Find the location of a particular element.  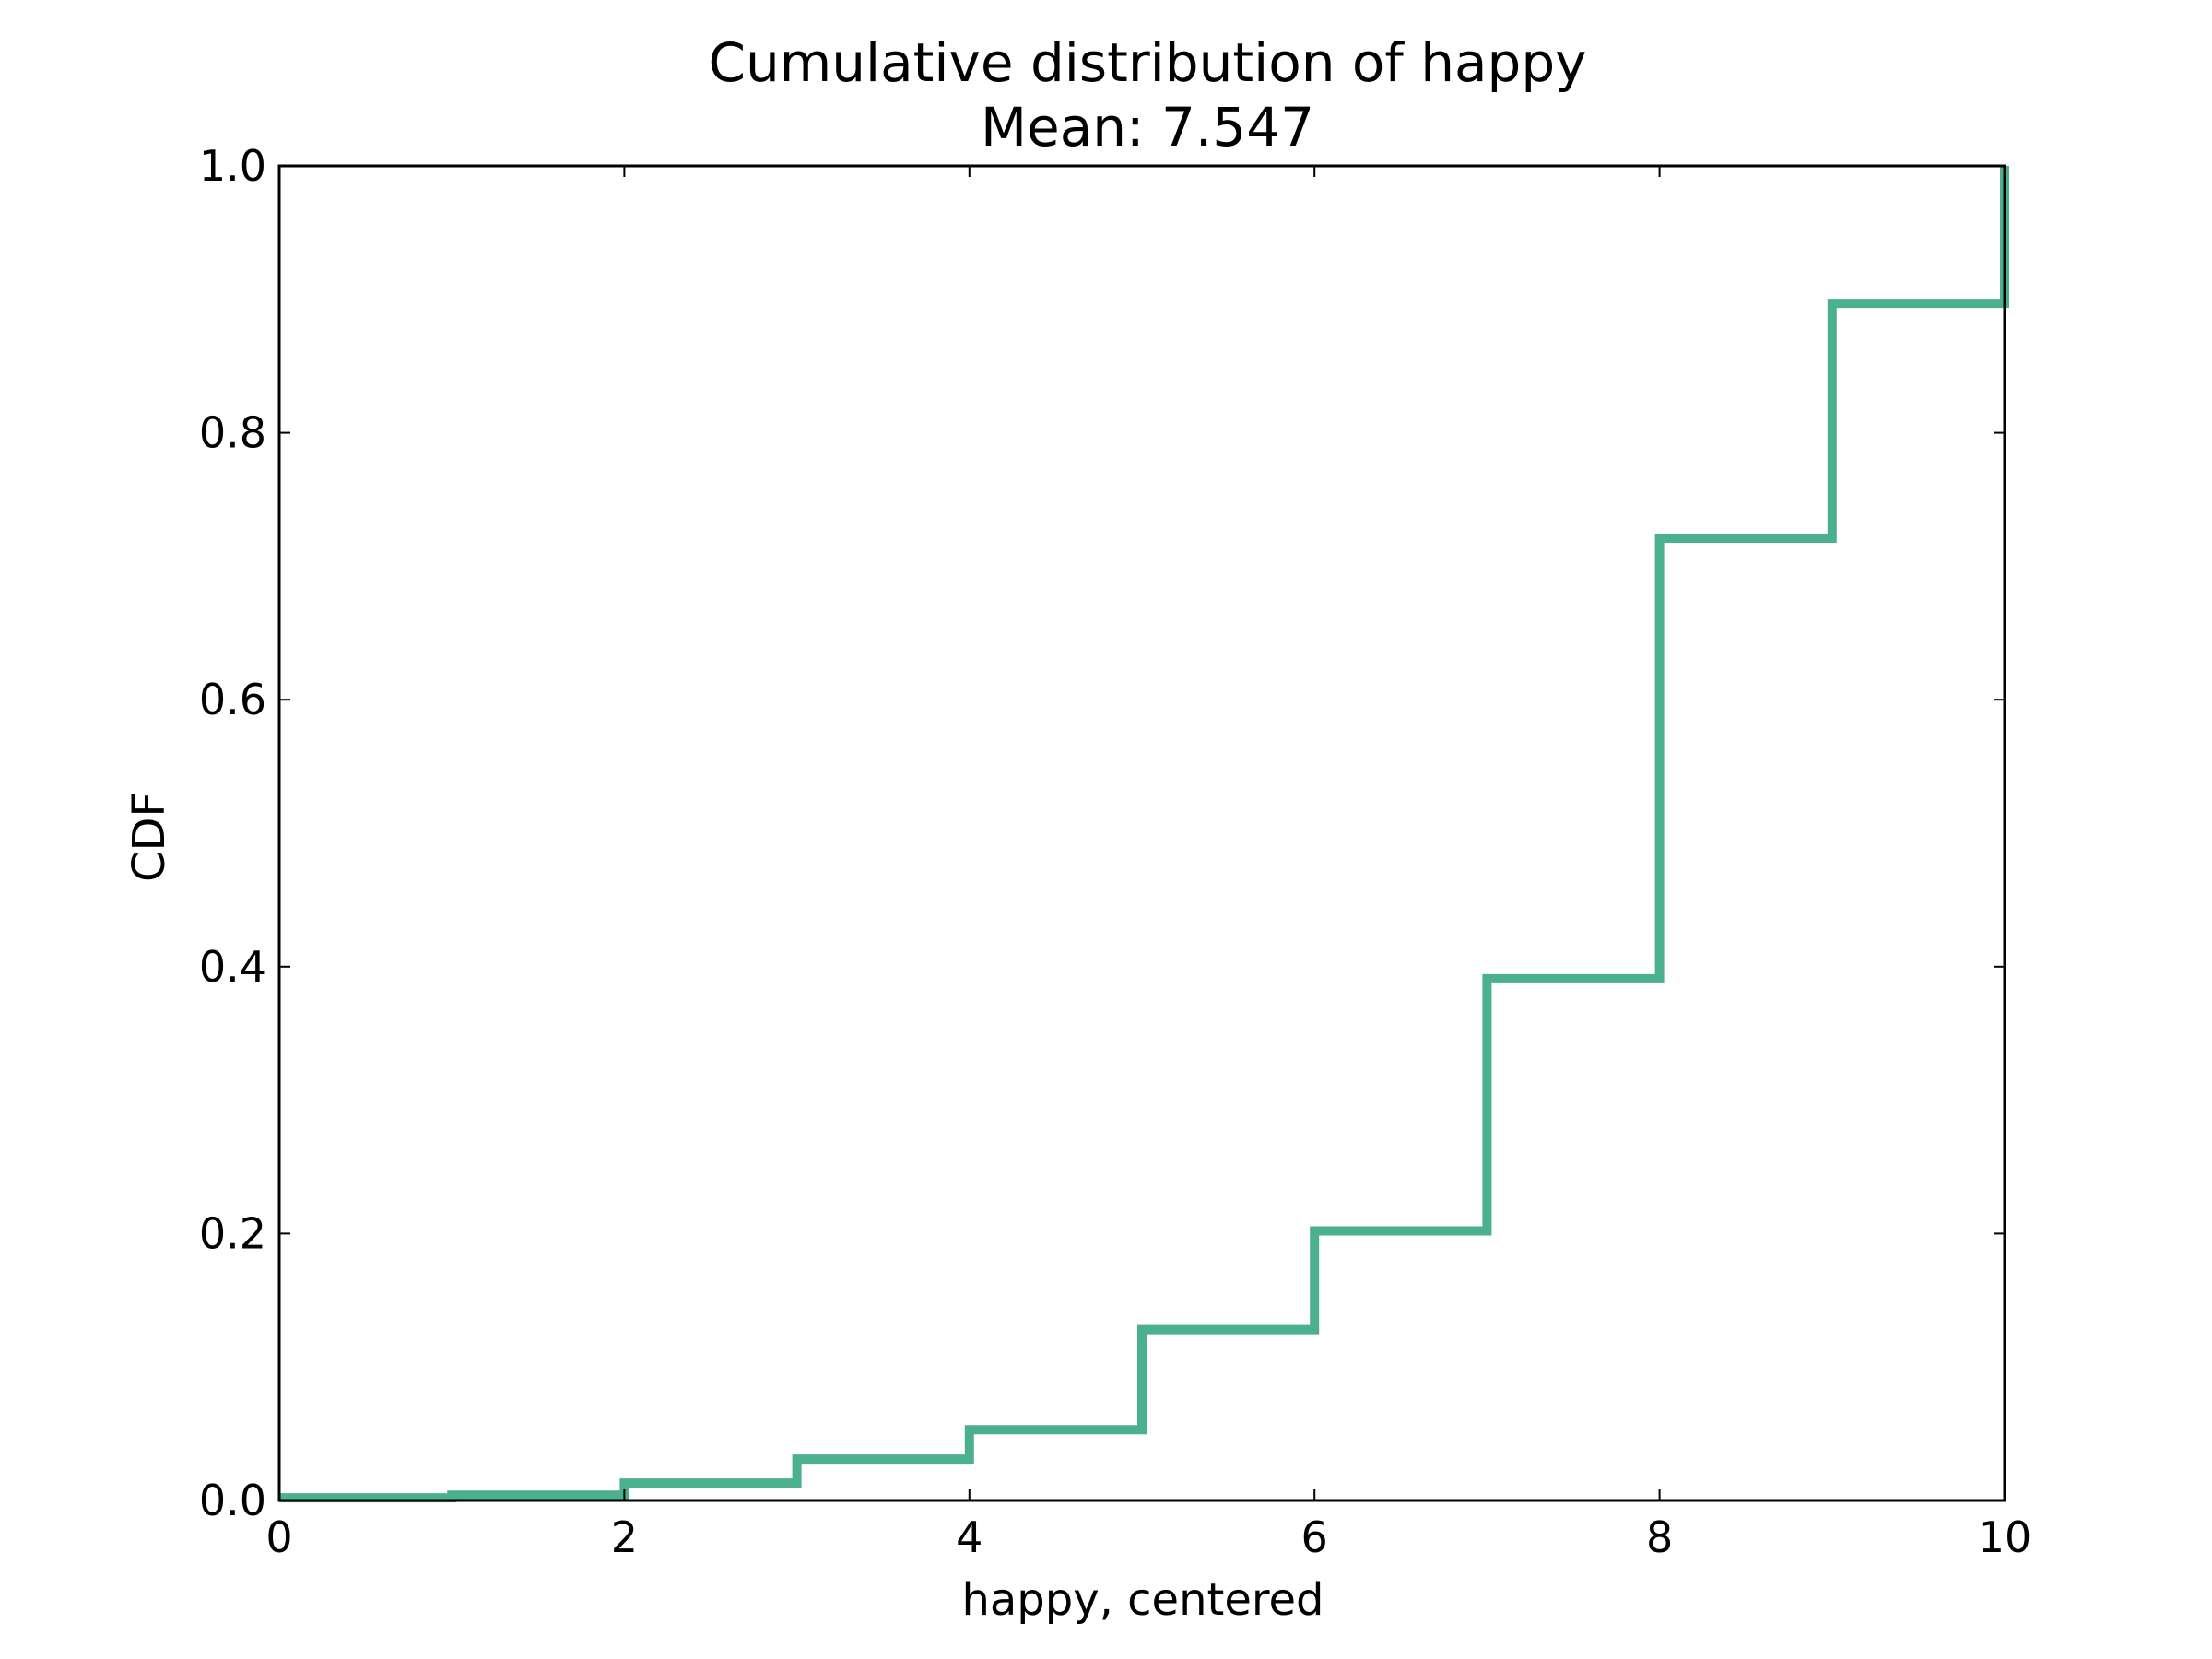

chart-title: Cumulative distribution of happy is located at coordinates (1147, 62).